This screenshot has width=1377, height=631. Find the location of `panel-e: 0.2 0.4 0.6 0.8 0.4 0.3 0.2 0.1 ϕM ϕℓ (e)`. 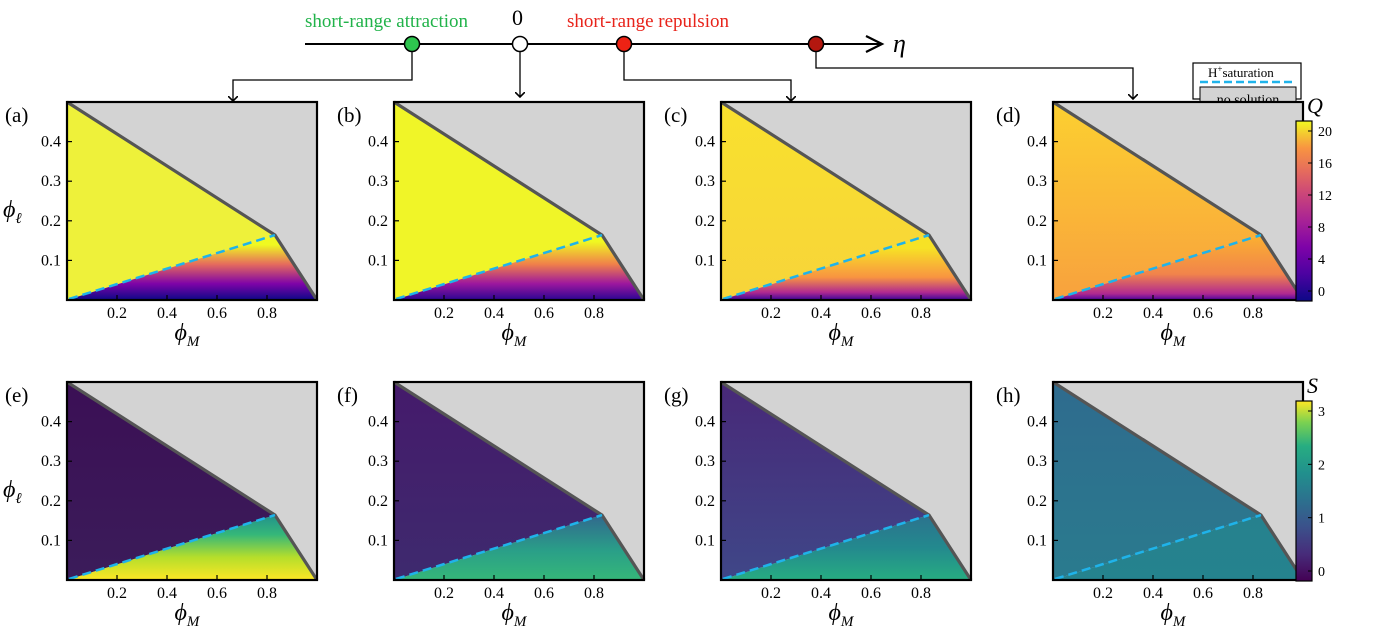

panel-e: 0.2 0.4 0.6 0.8 0.4 0.3 0.2 0.1 ϕM ϕℓ (e) is located at coordinates (161, 505).